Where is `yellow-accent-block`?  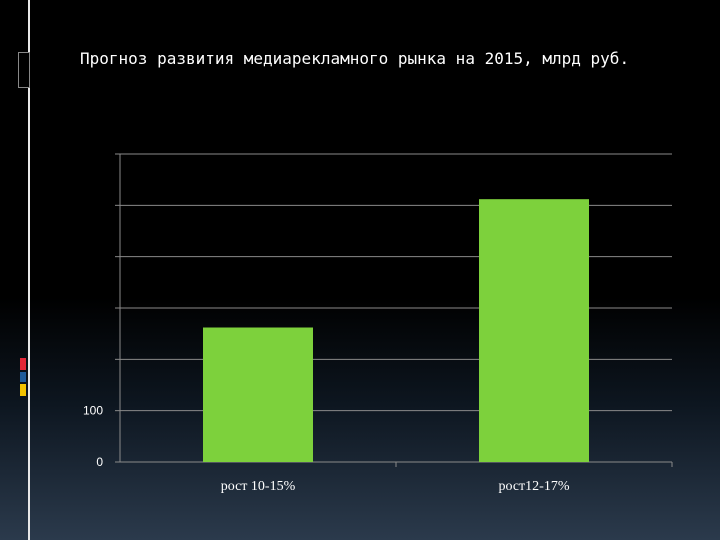
yellow-accent-block is located at coordinates (23, 390).